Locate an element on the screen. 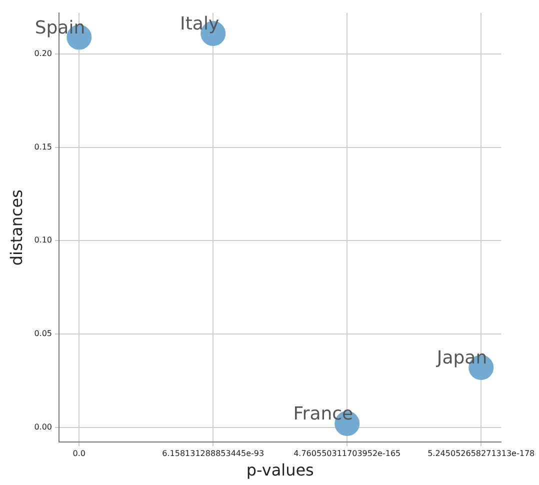 The image size is (539, 485). annotation: France is located at coordinates (323, 414).